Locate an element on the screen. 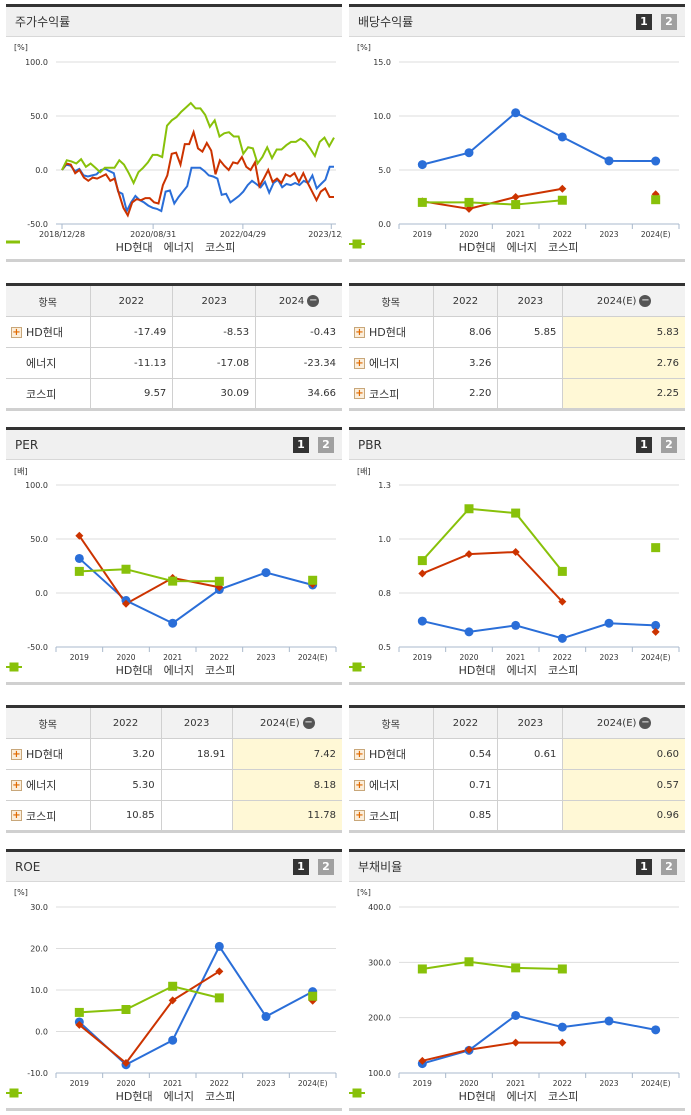 The image size is (691, 1115). cell-value: 3.20 is located at coordinates (125, 754).